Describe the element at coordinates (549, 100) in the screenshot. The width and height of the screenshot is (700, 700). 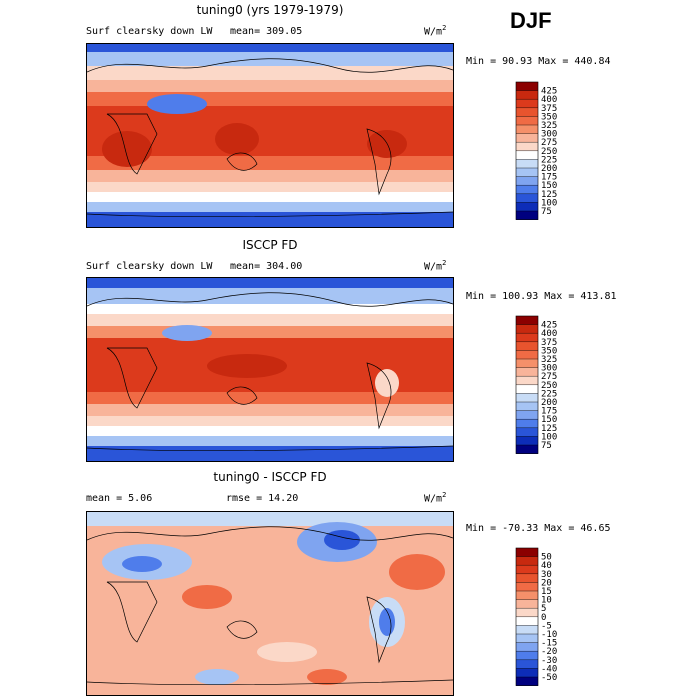
I see `panel-1-colorbar-label: 400` at that location.